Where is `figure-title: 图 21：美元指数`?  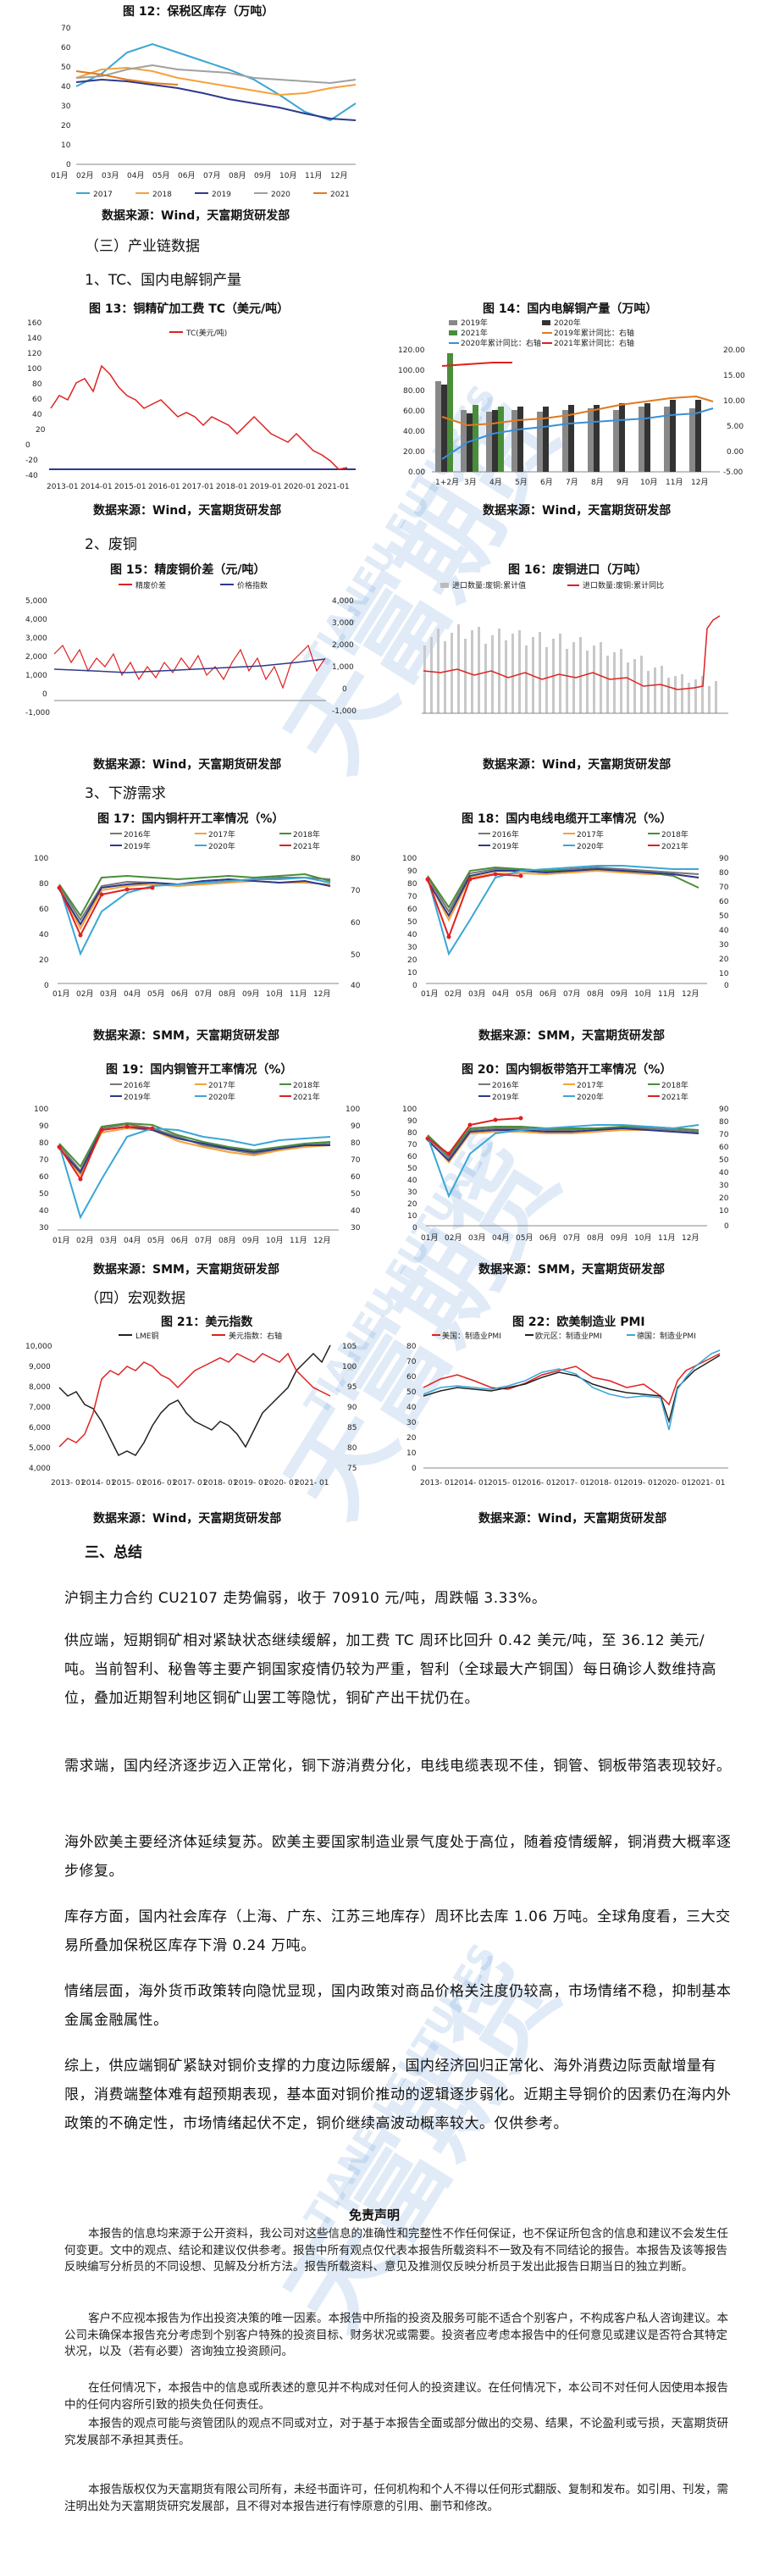
figure-title: 图 21：美元指数 is located at coordinates (207, 1322).